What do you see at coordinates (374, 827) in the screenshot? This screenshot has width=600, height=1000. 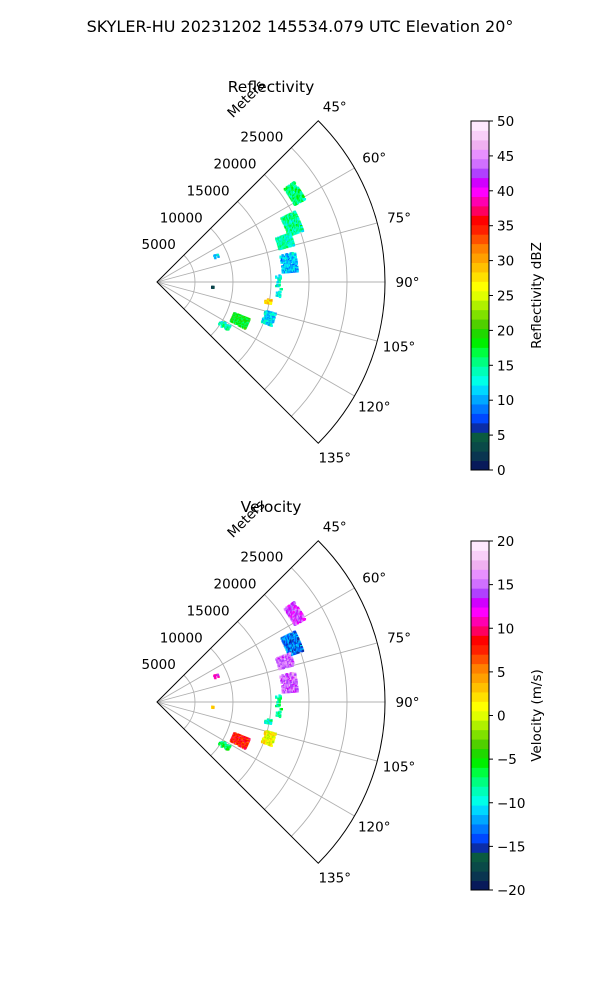 I see `angle-tick-label: 120°` at bounding box center [374, 827].